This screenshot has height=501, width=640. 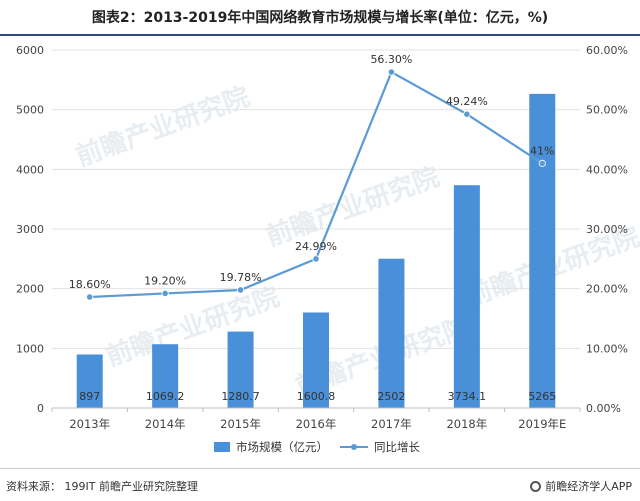 I want to click on line-value-label: 41%, so click(x=542, y=150).